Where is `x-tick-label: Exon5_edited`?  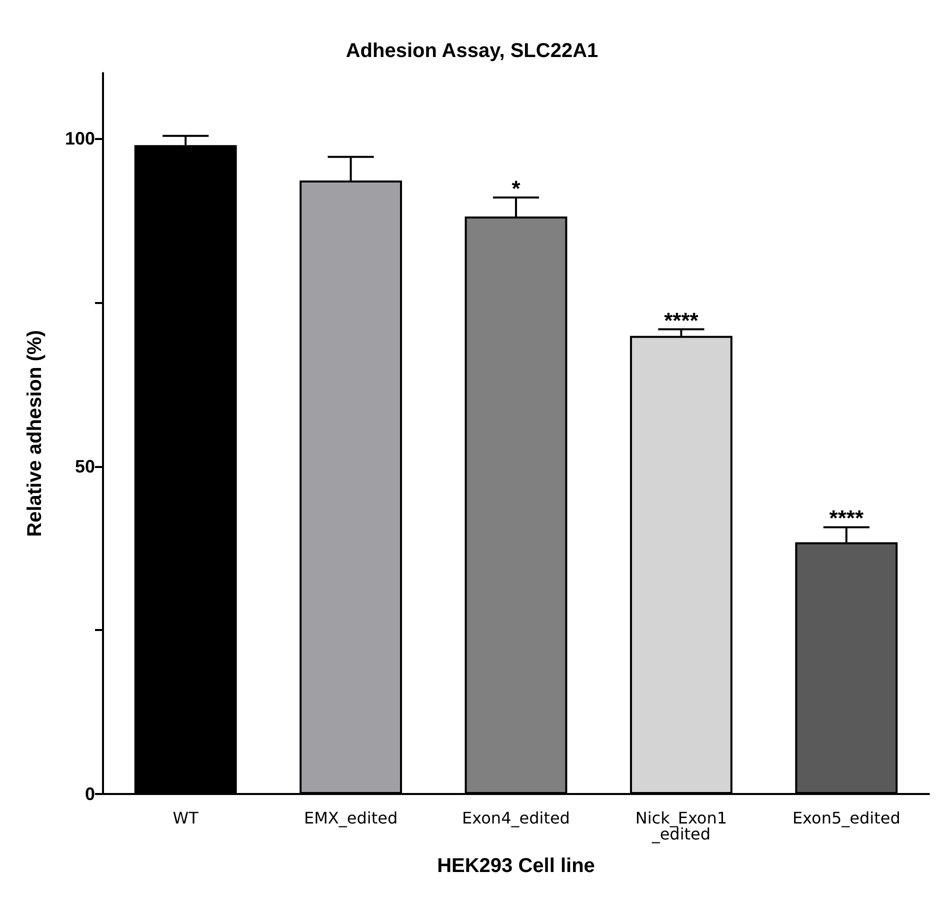 x-tick-label: Exon5_edited is located at coordinates (846, 818).